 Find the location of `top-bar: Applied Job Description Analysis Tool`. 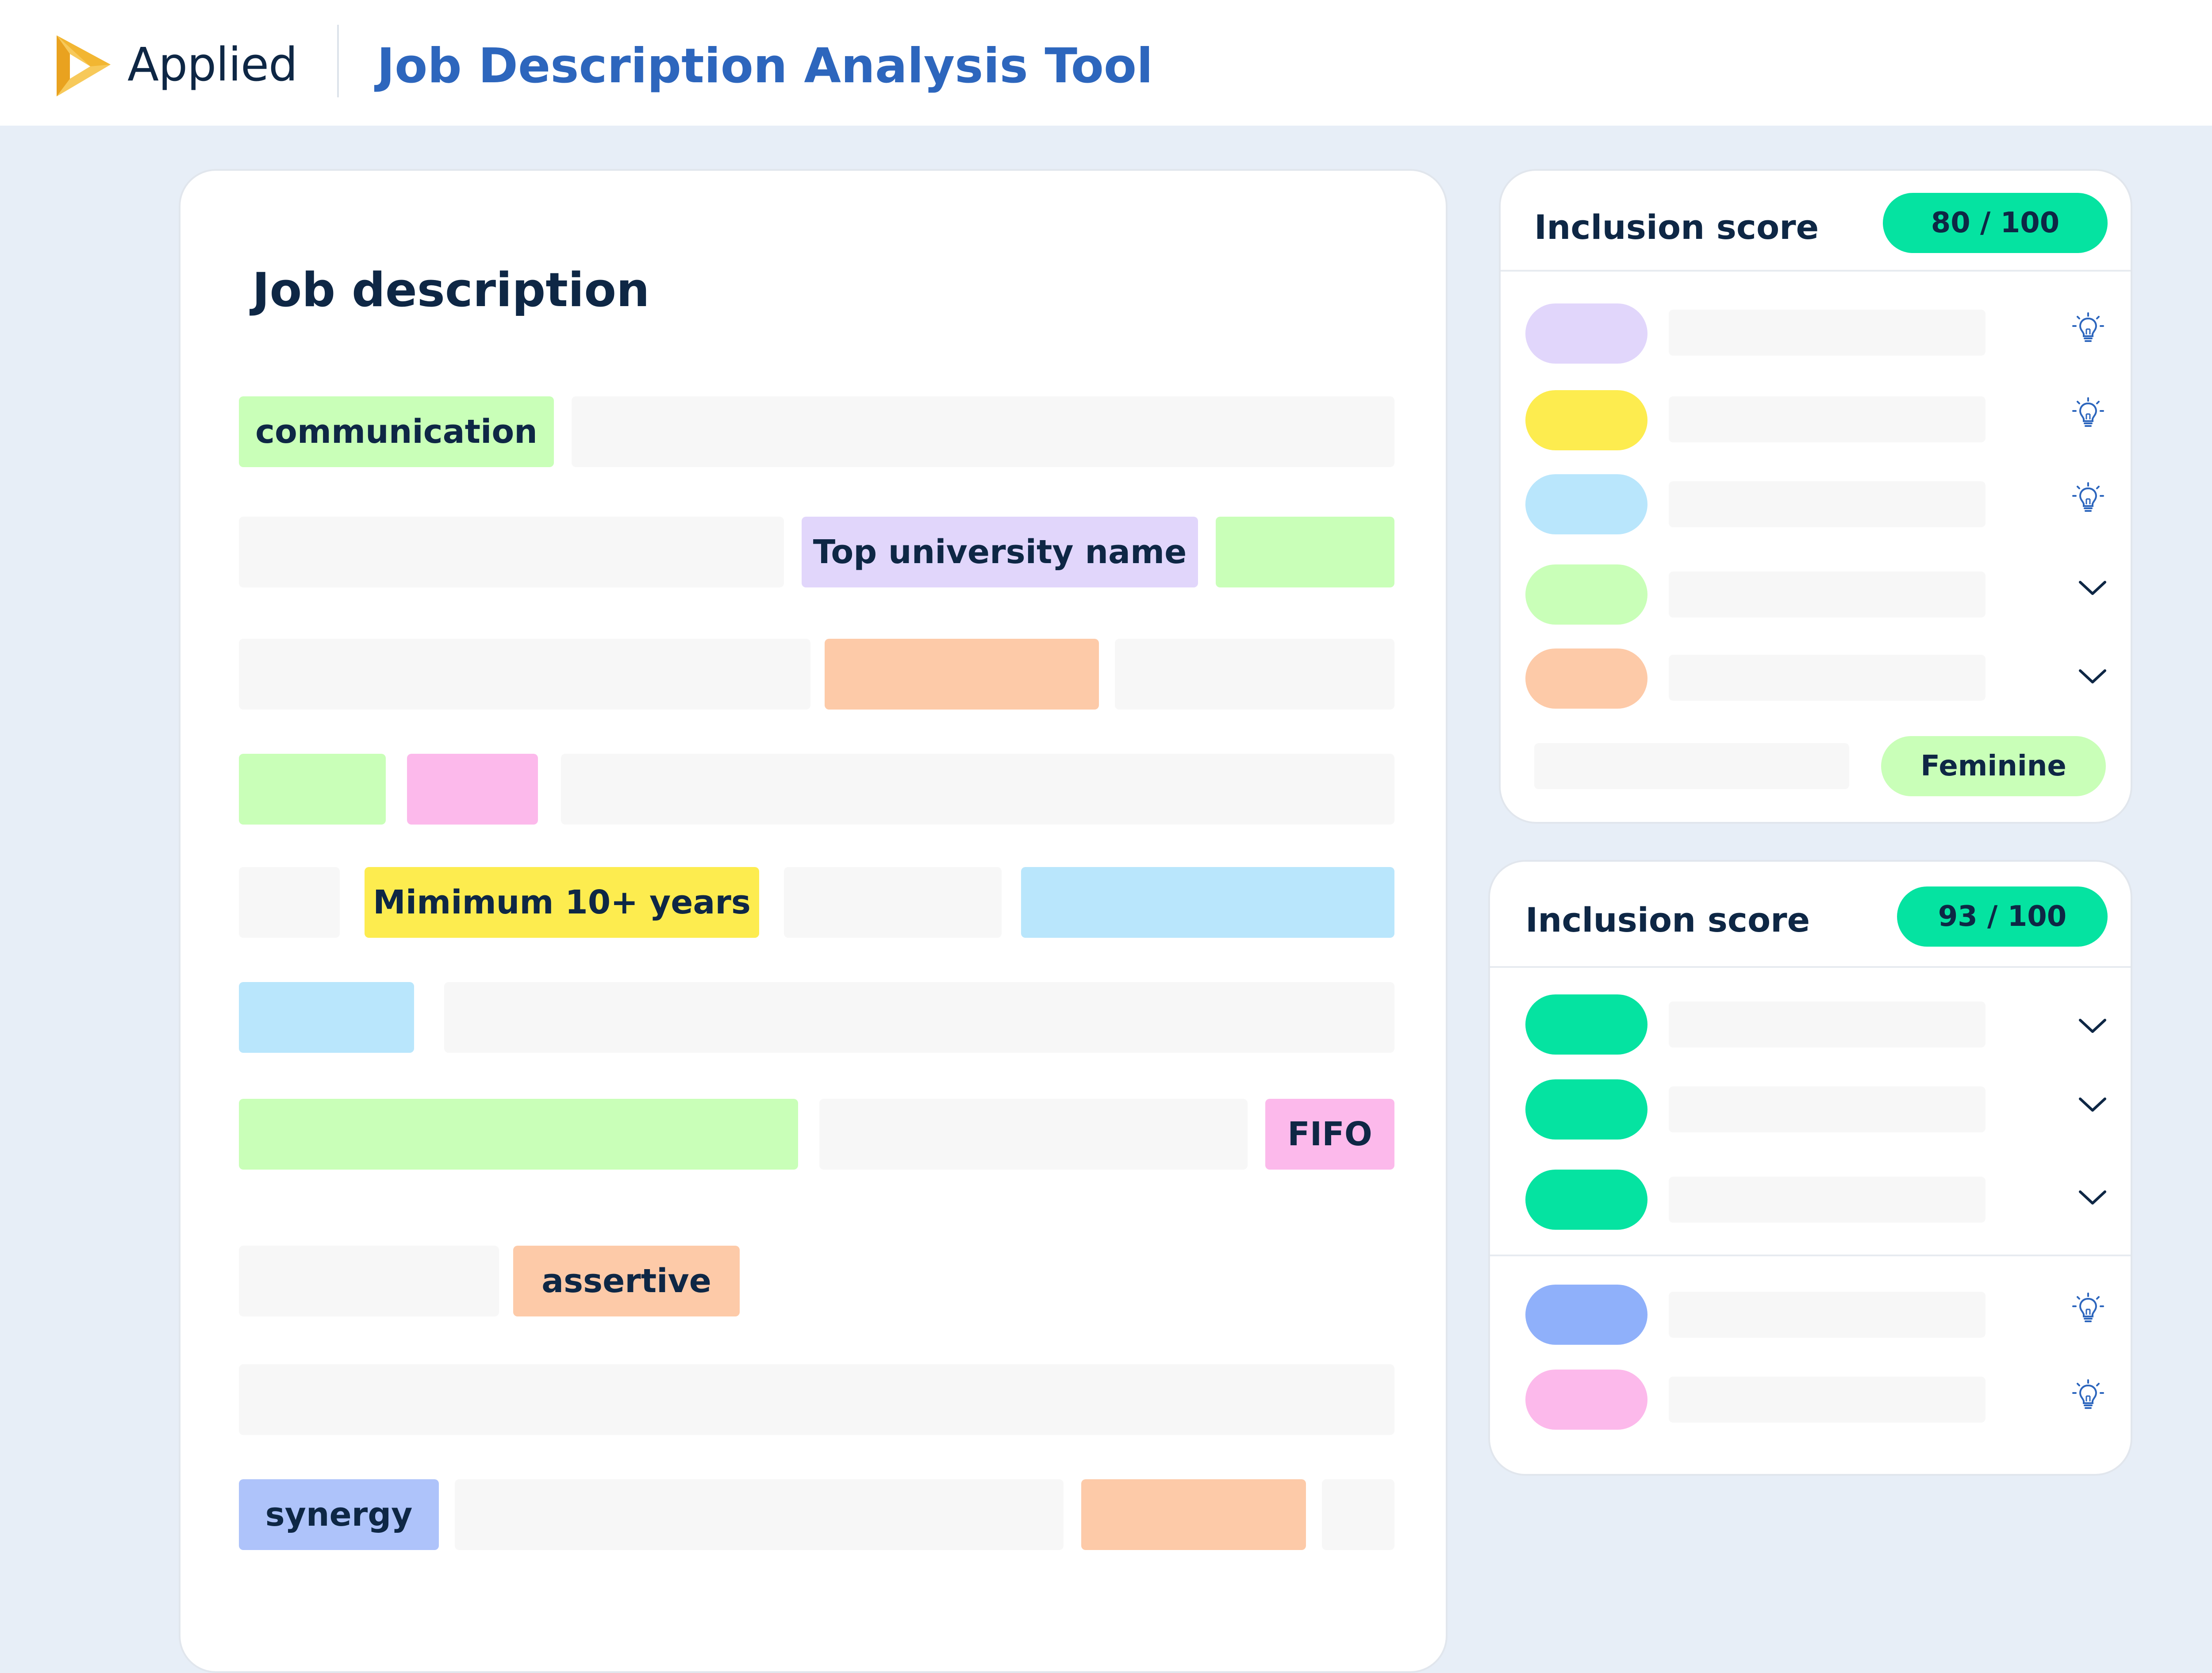

top-bar: Applied Job Description Analysis Tool is located at coordinates (1106, 63).